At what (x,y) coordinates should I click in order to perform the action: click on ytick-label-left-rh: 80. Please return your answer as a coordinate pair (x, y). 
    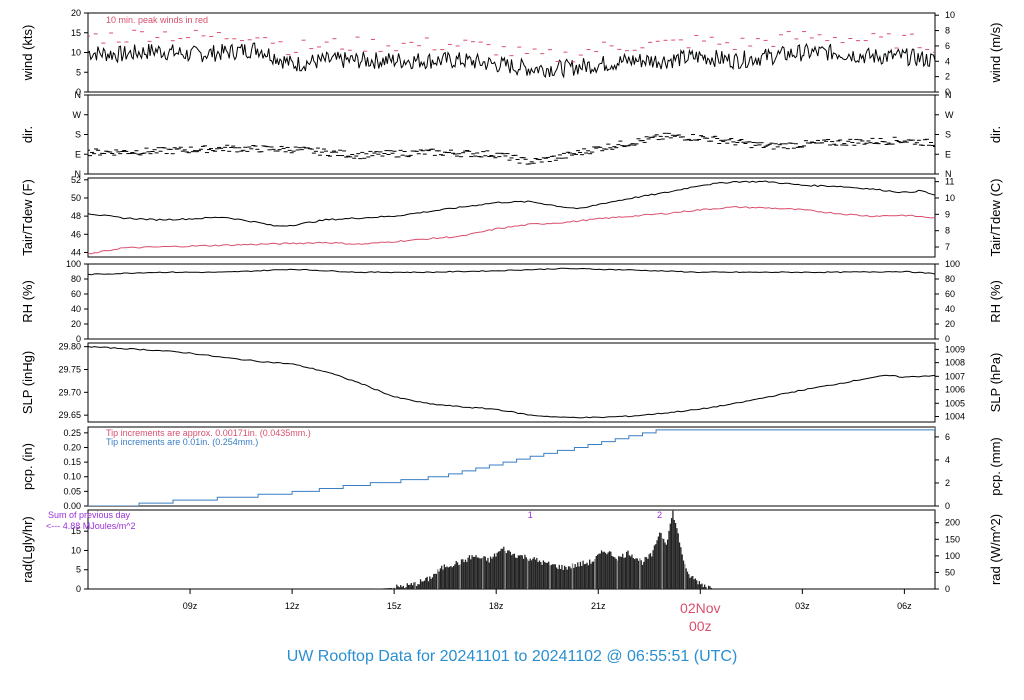
    Looking at the image, I should click on (76, 279).